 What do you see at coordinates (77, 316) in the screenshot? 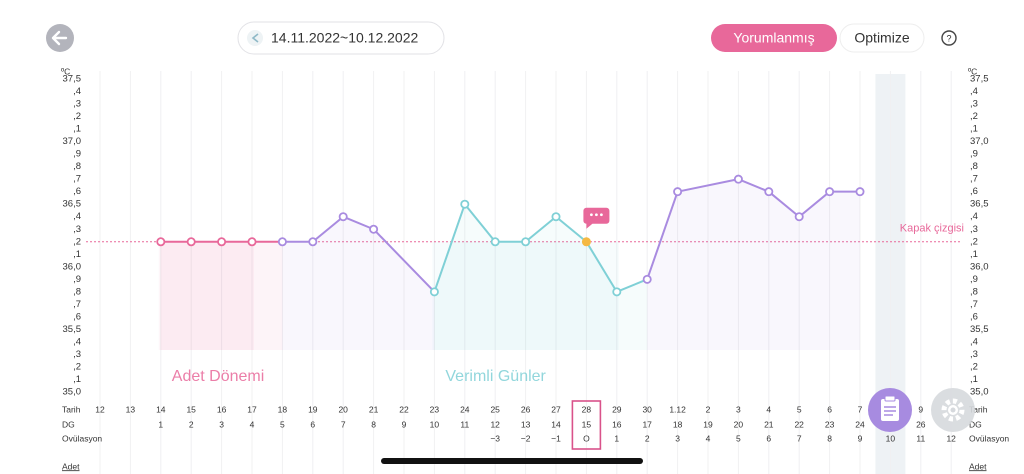
I see `y-tick-label: ,6` at bounding box center [77, 316].